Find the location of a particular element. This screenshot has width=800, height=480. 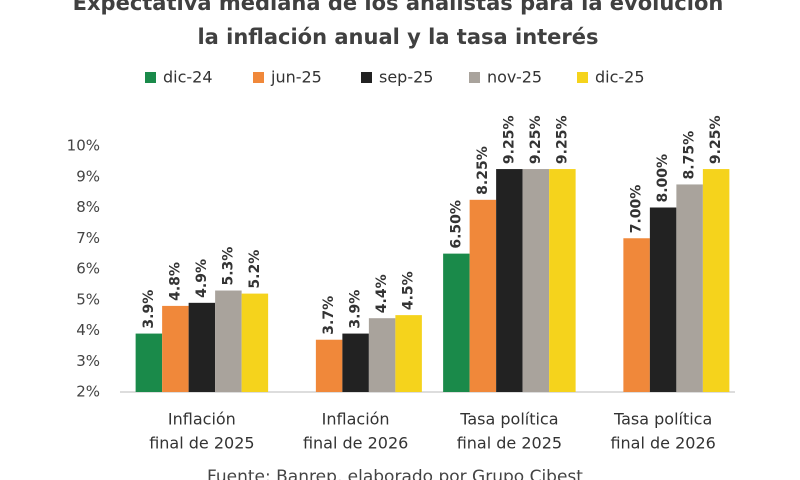

value-label: 5.2% is located at coordinates (255, 269).